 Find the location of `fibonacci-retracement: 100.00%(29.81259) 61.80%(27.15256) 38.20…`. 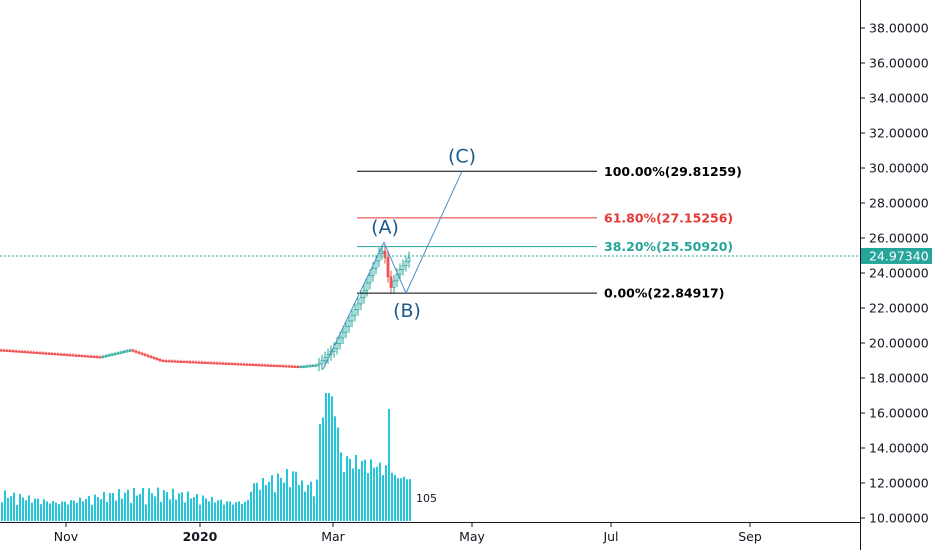

fibonacci-retracement: 100.00%(29.81259) 61.80%(27.15256) 38.20… is located at coordinates (549, 232).